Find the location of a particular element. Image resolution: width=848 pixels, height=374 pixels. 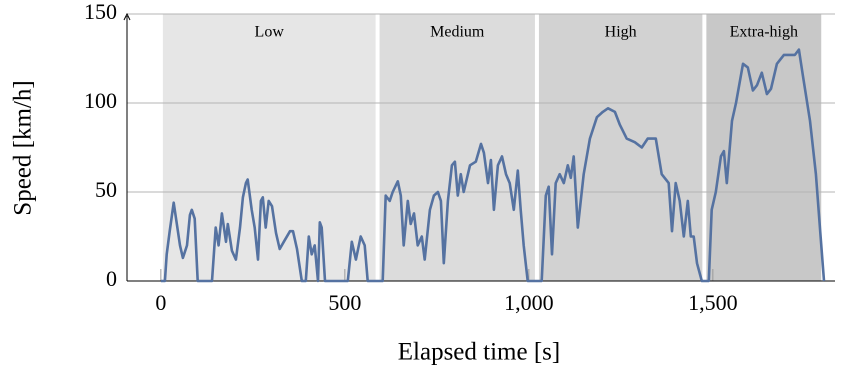

x-tick-label: 500 is located at coordinates (344, 302).